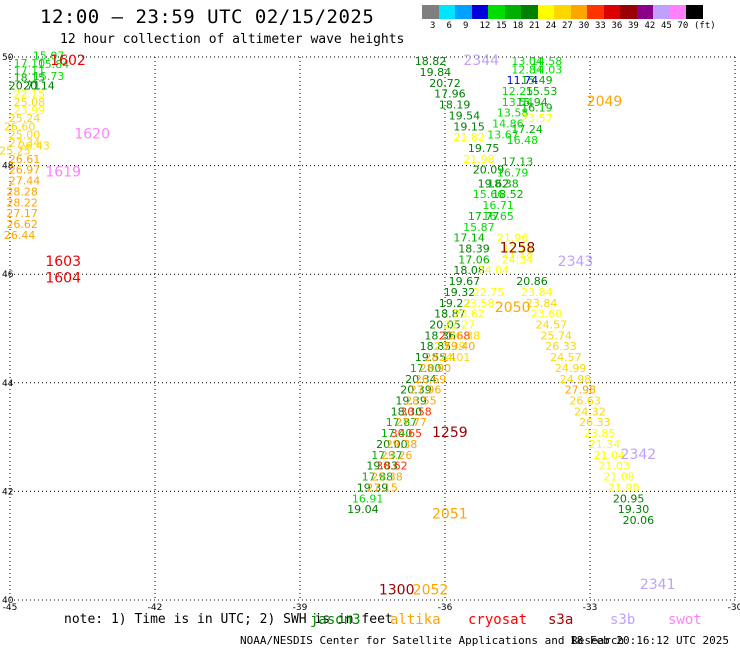  I want to click on pass-time-label: 1259, so click(450, 433).